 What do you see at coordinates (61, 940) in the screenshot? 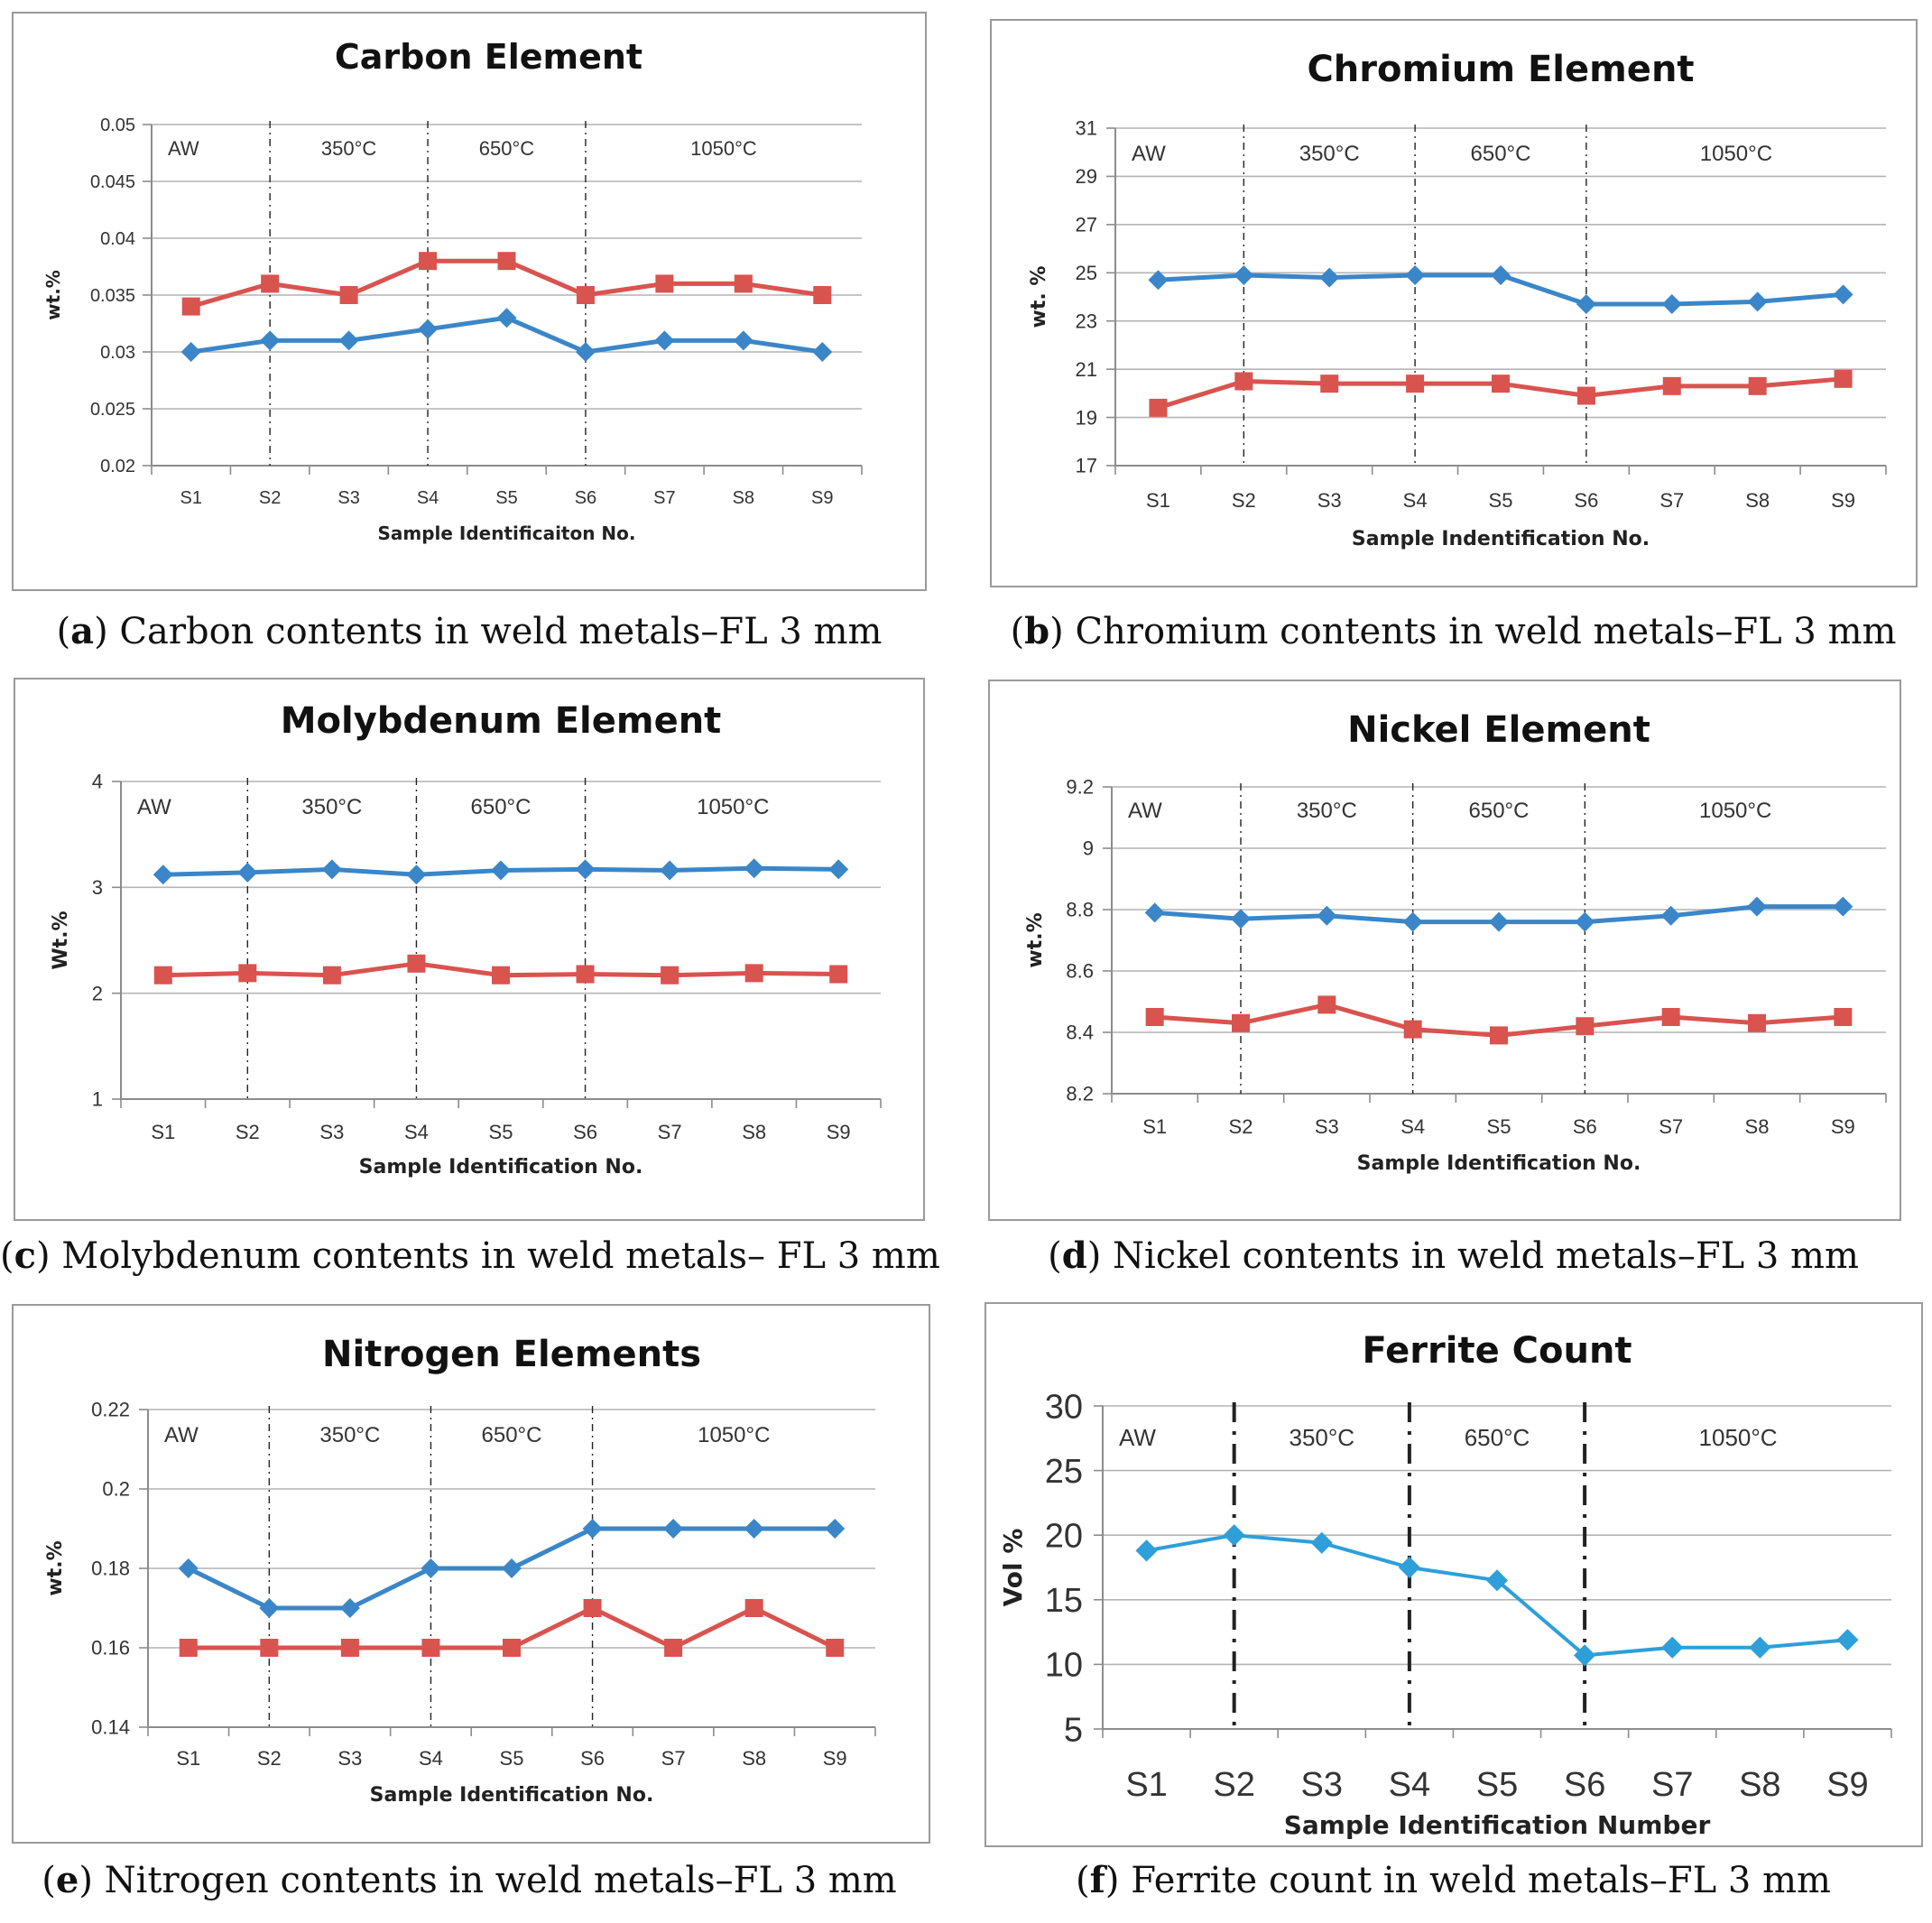
I see `y-axis-label: Wt.%` at bounding box center [61, 940].